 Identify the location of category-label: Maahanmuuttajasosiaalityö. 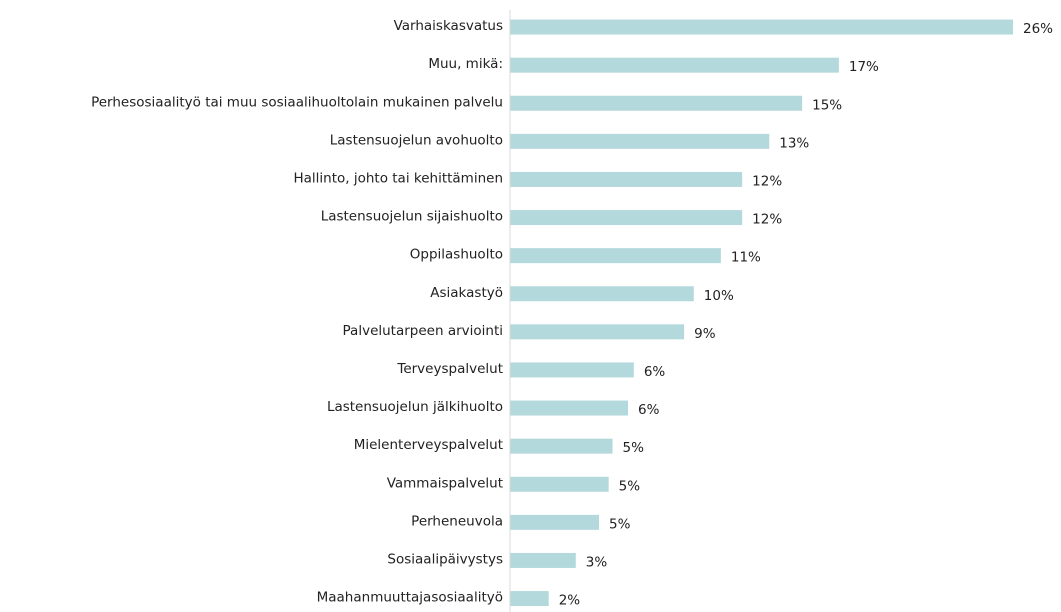
(410, 598).